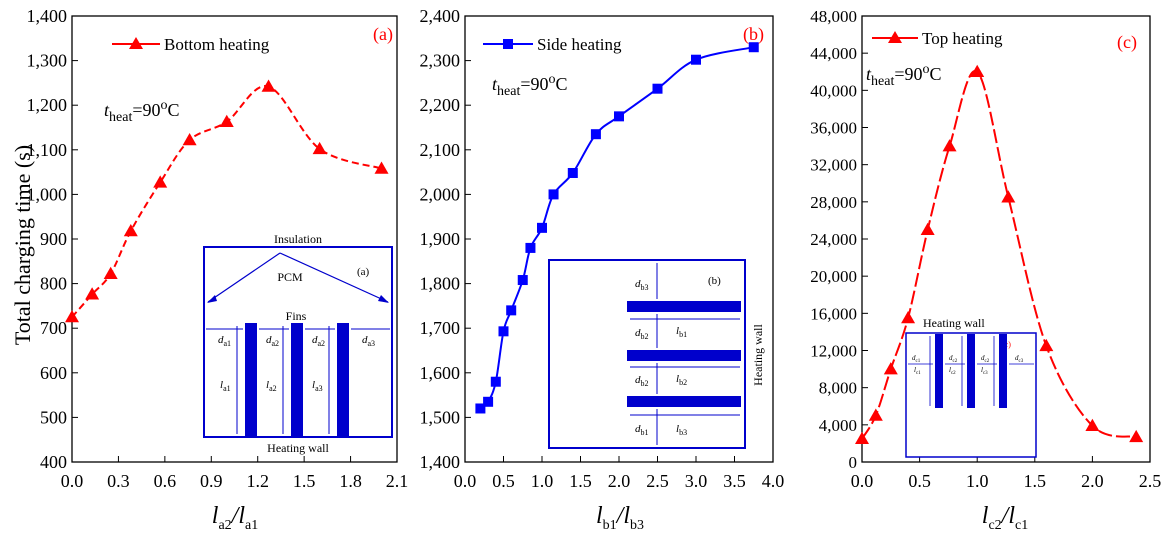 The image size is (1166, 536). I want to click on inset-b-dim-d2: db2, so click(642, 334).